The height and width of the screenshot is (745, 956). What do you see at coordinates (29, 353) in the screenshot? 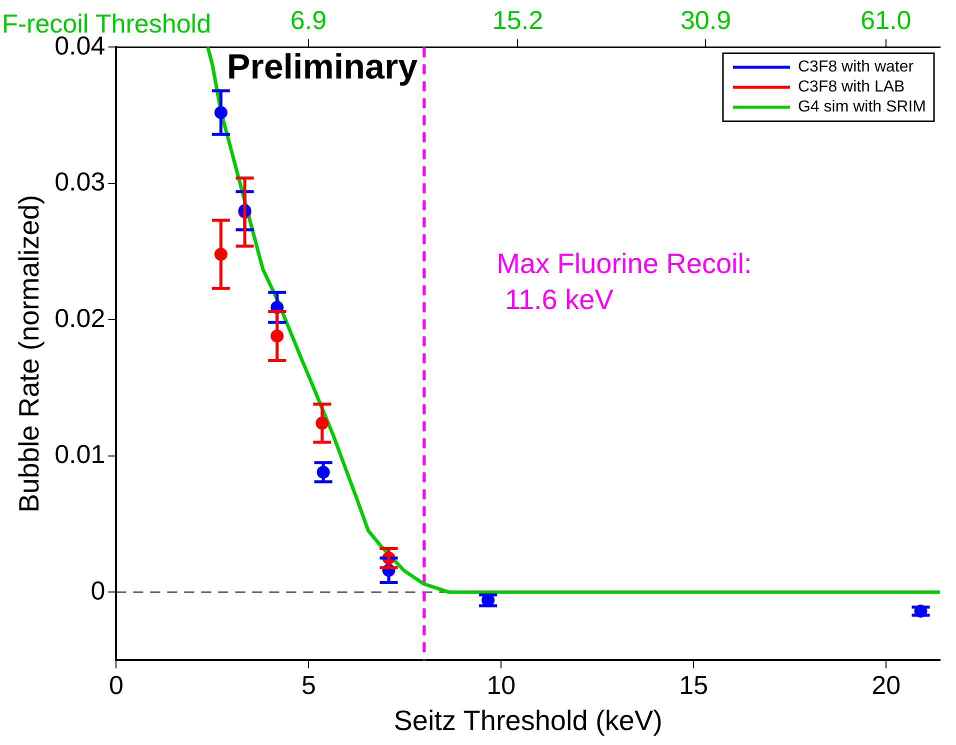
I see `y-axis-title: Bubble Rate (normalized)` at bounding box center [29, 353].